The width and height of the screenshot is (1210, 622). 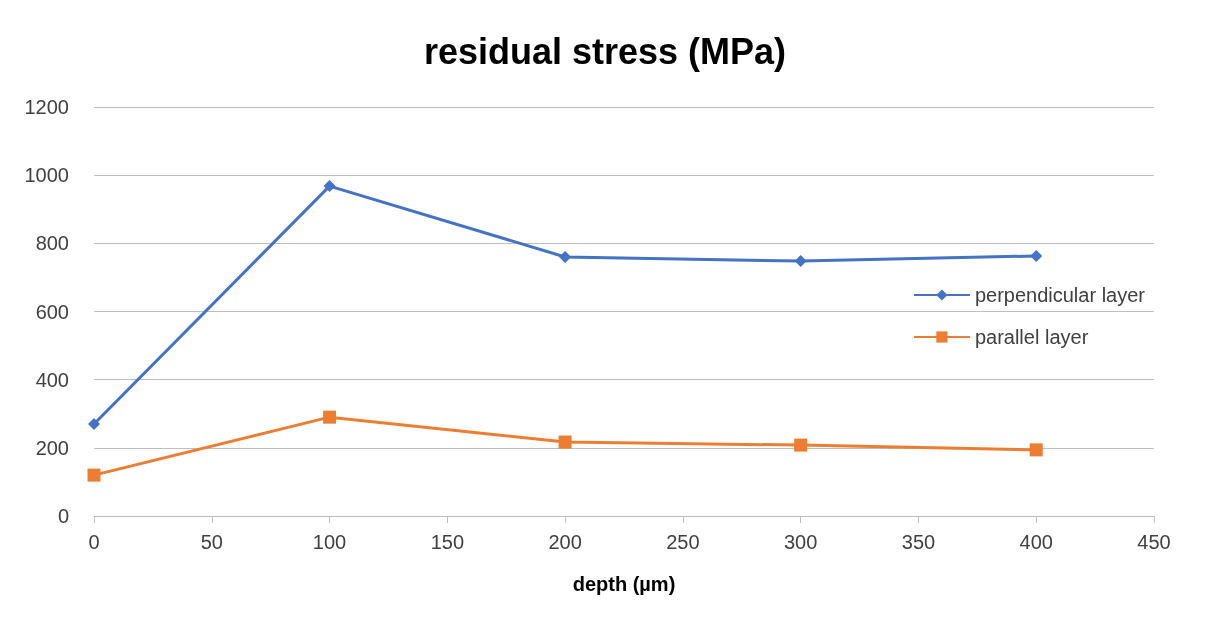 I want to click on chart-title: residual stress (MPa), so click(x=605, y=51).